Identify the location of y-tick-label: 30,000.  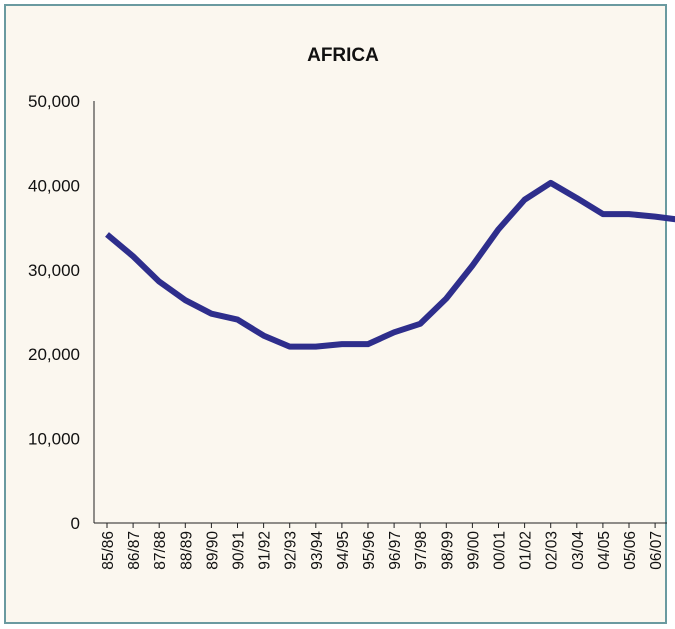
(54, 270).